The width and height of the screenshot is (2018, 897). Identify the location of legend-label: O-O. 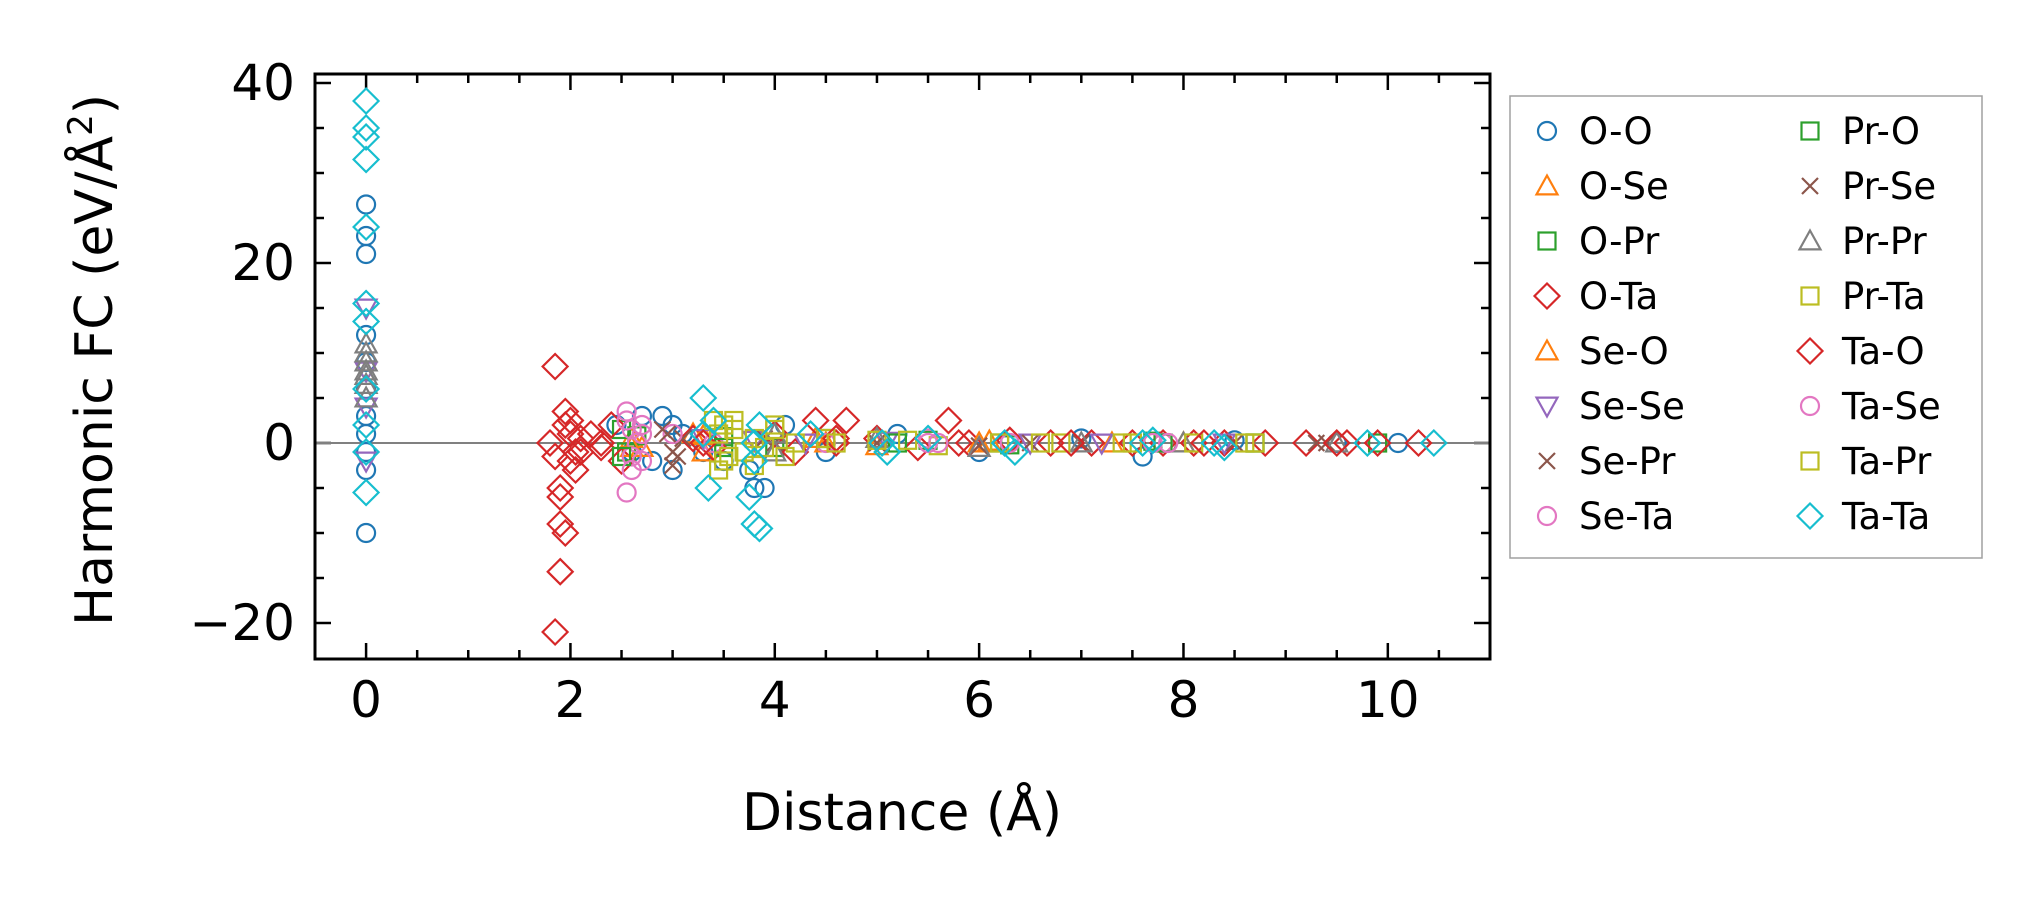
(1616, 131).